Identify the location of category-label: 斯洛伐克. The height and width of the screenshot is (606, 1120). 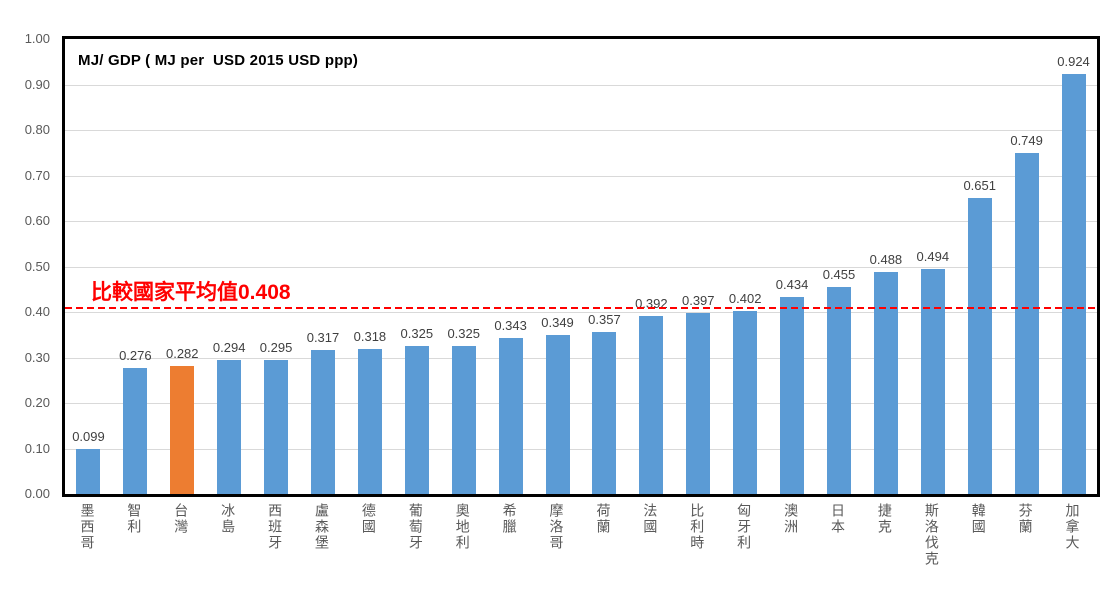
(931, 535).